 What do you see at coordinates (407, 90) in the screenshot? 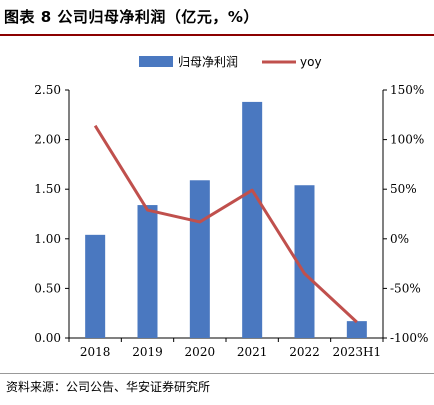
I see `right-tick-label: 150%` at bounding box center [407, 90].